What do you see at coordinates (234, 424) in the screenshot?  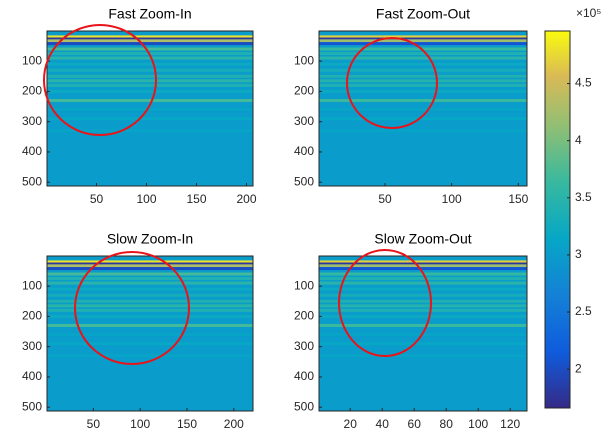 I see `x-tick-label: 200` at bounding box center [234, 424].